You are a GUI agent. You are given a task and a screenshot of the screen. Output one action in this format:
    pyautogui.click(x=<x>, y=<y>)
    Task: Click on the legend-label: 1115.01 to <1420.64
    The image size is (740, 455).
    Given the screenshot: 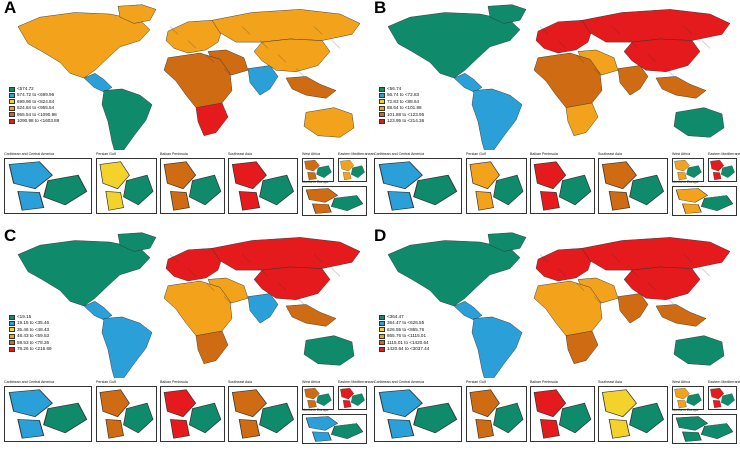 What is the action you would take?
    pyautogui.click(x=408, y=342)
    